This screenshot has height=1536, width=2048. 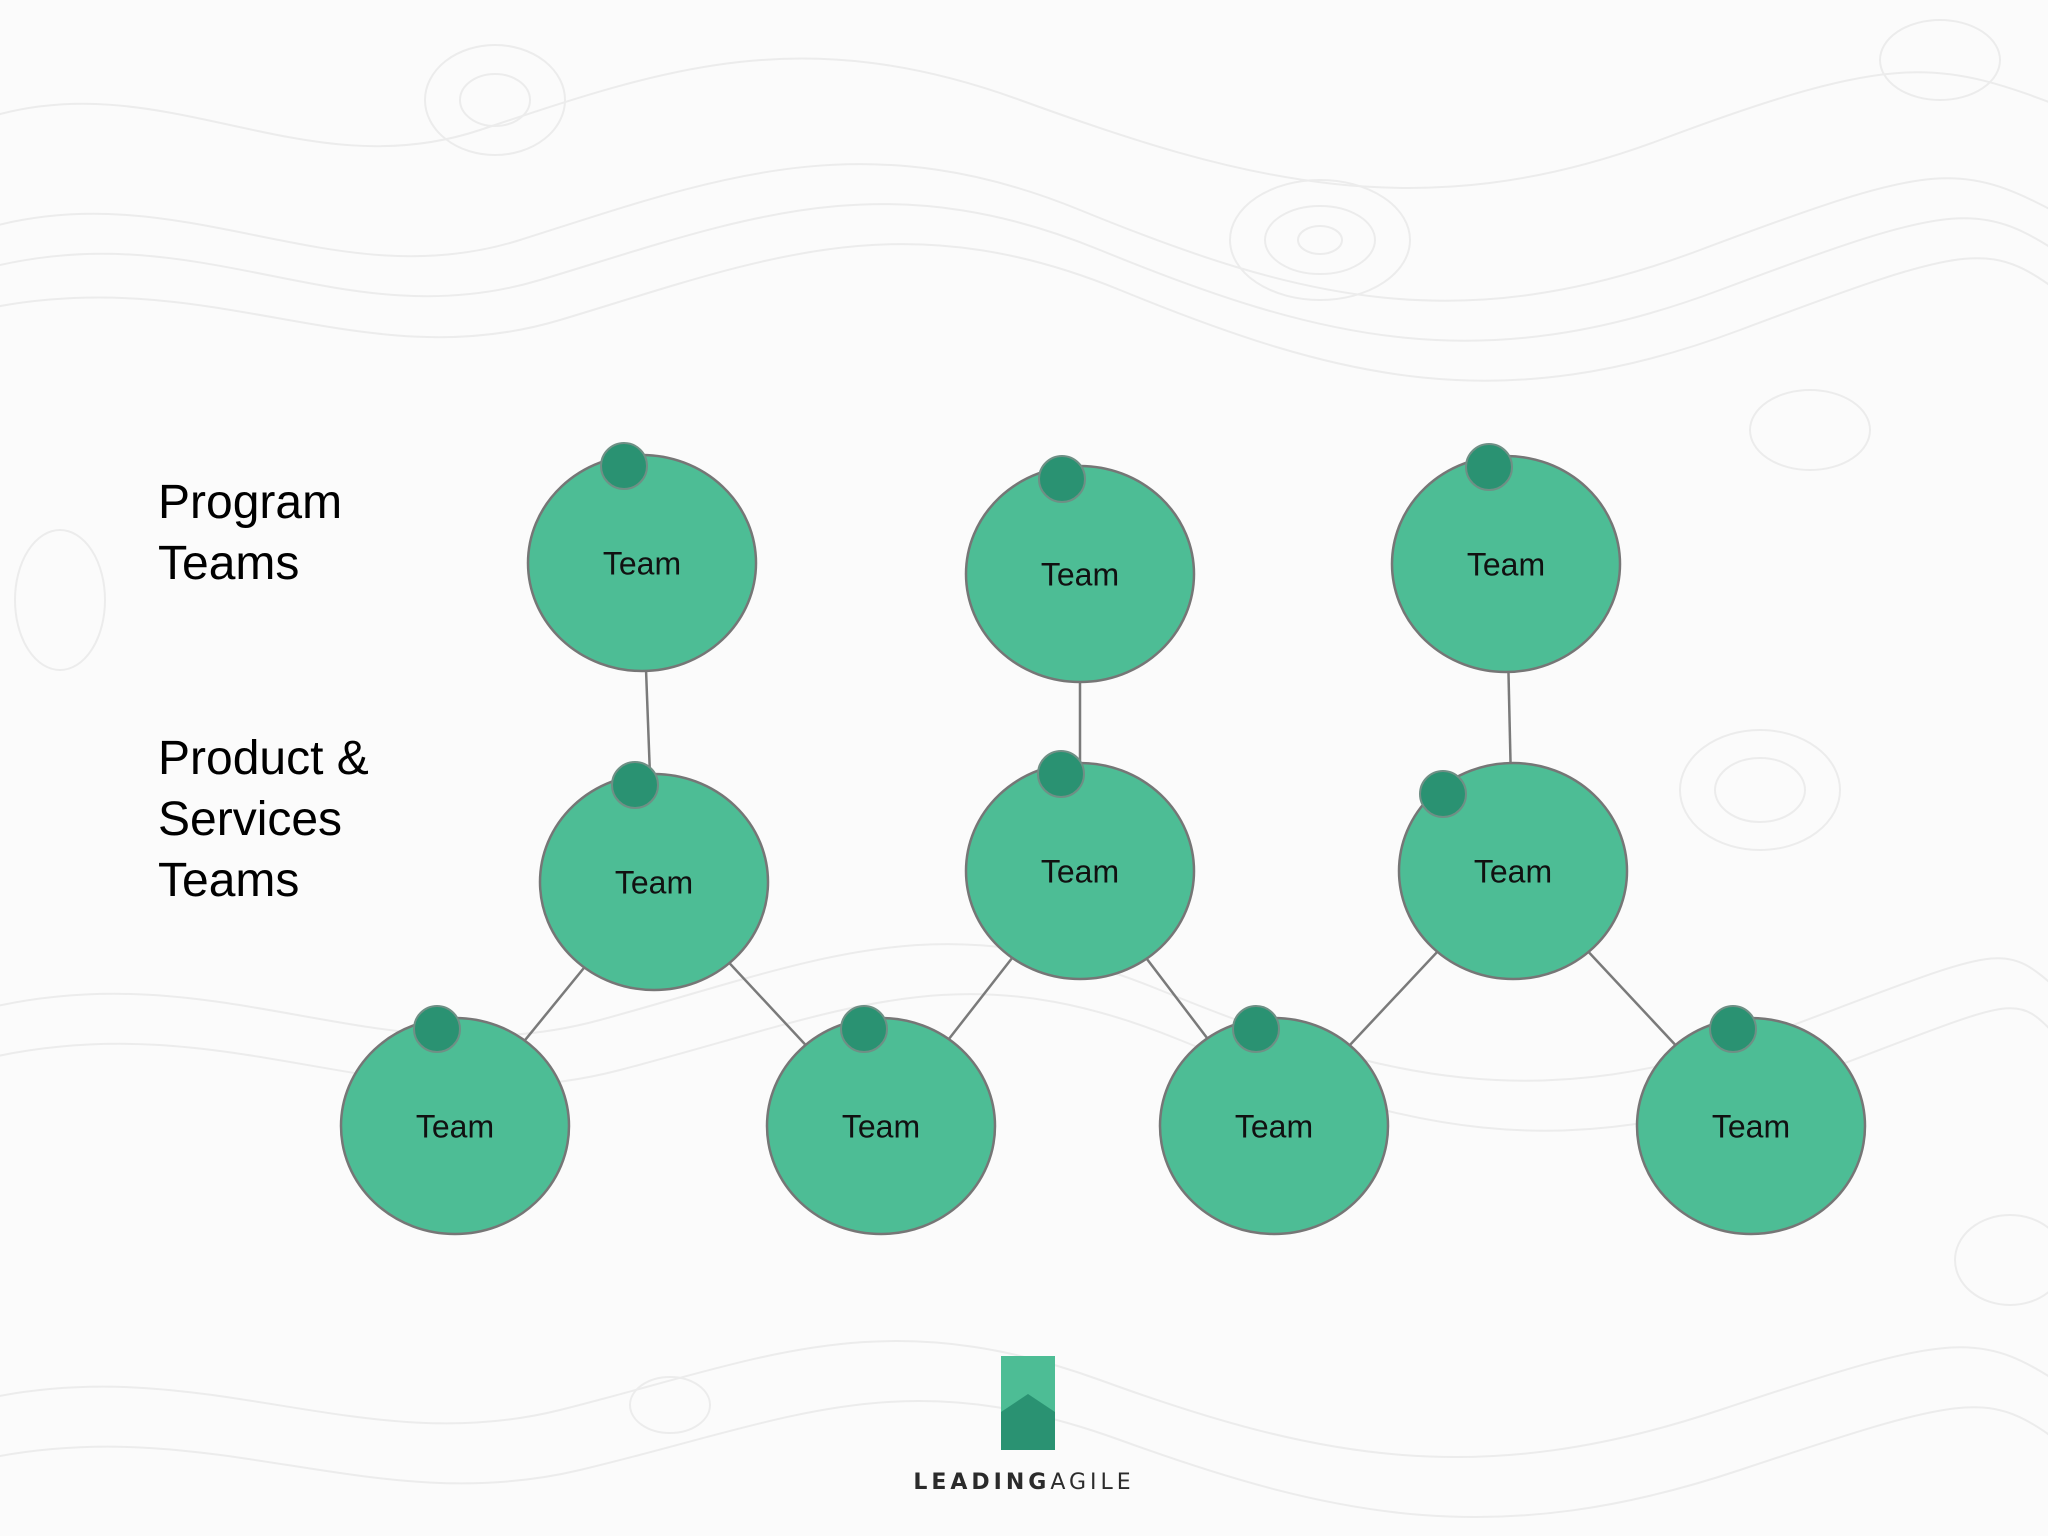 I want to click on team-node-product-2: Team, so click(x=1080, y=865).